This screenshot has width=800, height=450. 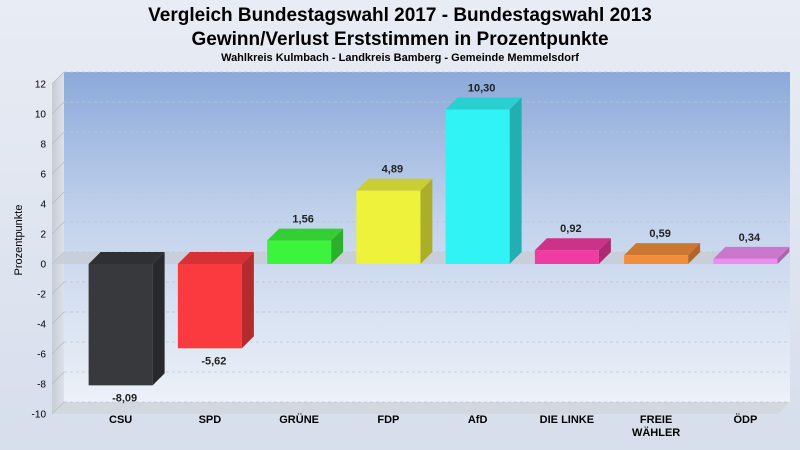 I want to click on left-wall, so click(x=58, y=243).